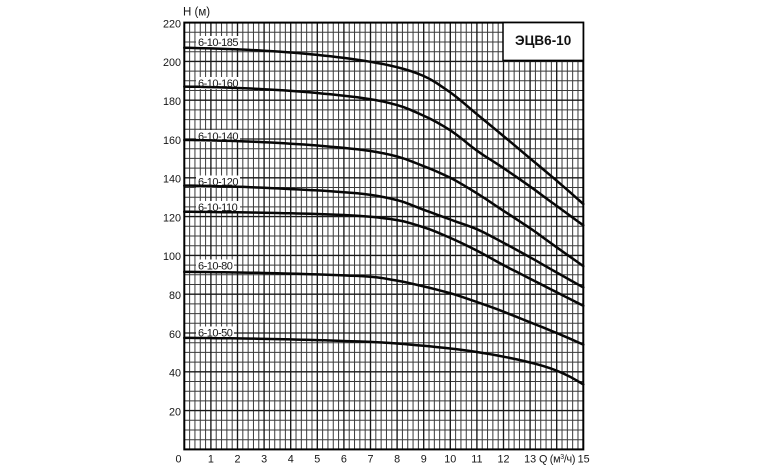  Describe the element at coordinates (344, 459) in the screenshot. I see `svg-text: 6` at that location.